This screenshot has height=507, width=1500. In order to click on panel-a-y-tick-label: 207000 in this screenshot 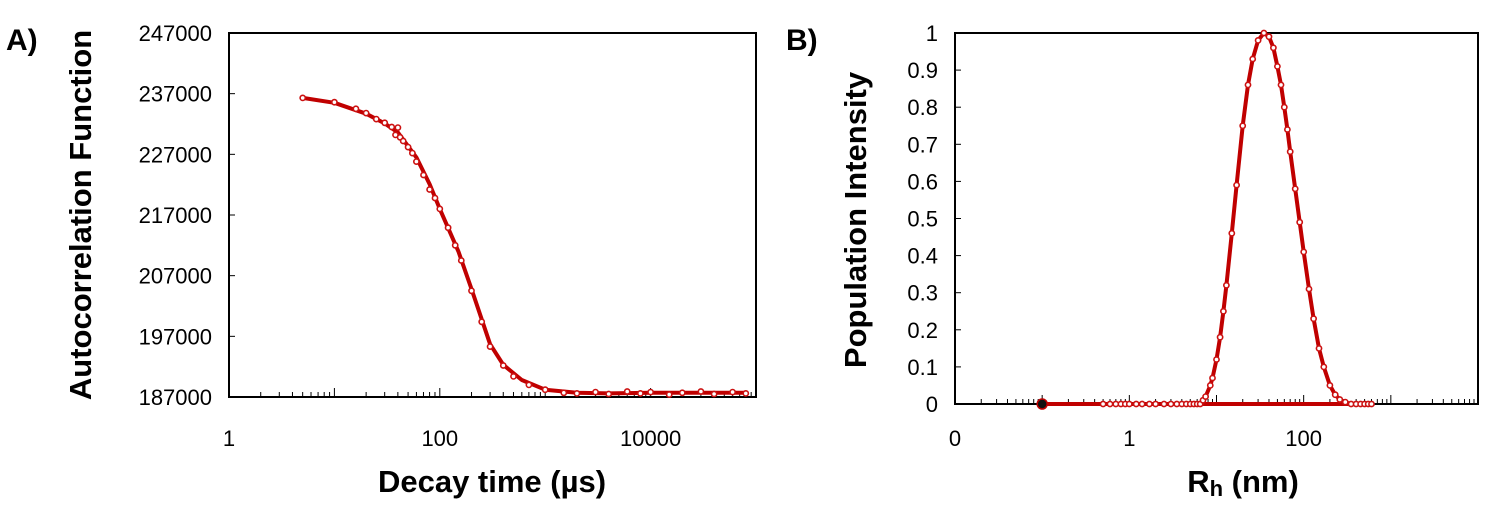, I will do `click(175, 276)`.